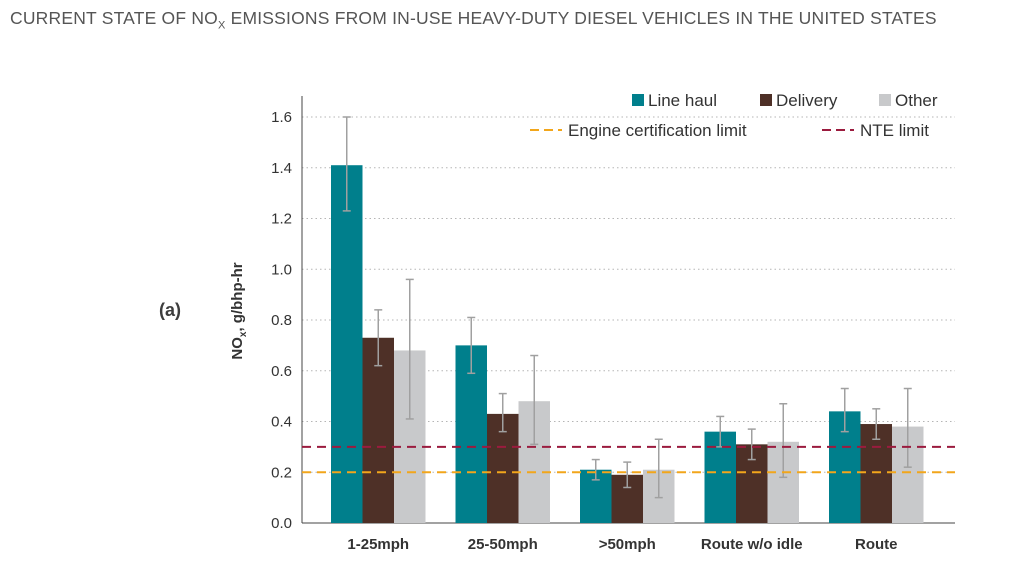 The height and width of the screenshot is (562, 1024). What do you see at coordinates (243, 334) in the screenshot?
I see `y-axis-label-sub: x` at bounding box center [243, 334].